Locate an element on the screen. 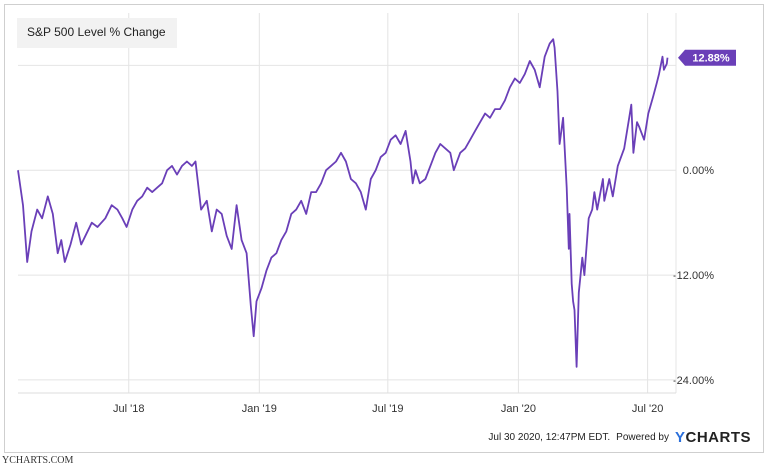  x-tick-label: Jan '19 is located at coordinates (259, 409).